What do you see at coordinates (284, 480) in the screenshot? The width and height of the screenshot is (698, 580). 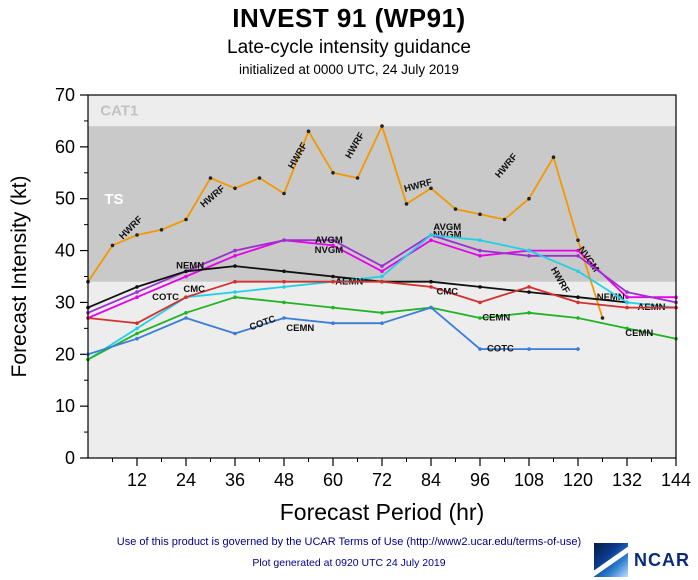 I see `x-tick-label: 48` at bounding box center [284, 480].